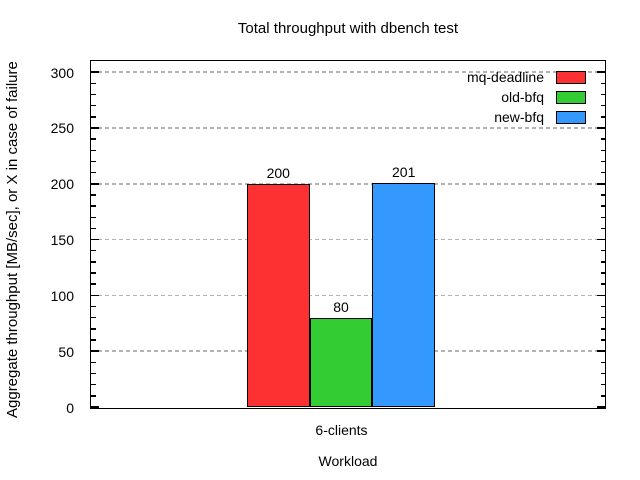 The width and height of the screenshot is (640, 480). Describe the element at coordinates (522, 97) in the screenshot. I see `legend-label: old-bfq` at that location.